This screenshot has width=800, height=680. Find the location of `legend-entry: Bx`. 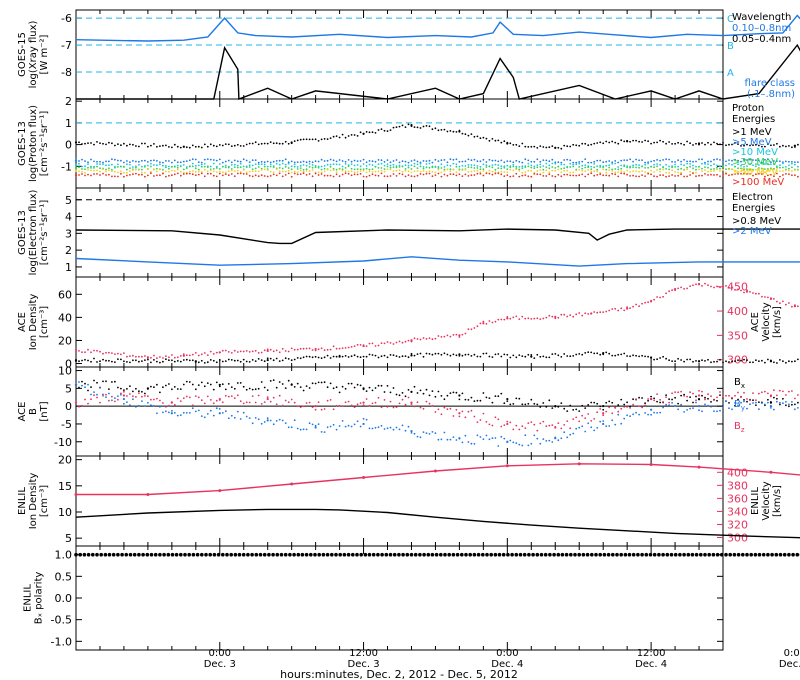

legend-entry: Bx is located at coordinates (739, 383).